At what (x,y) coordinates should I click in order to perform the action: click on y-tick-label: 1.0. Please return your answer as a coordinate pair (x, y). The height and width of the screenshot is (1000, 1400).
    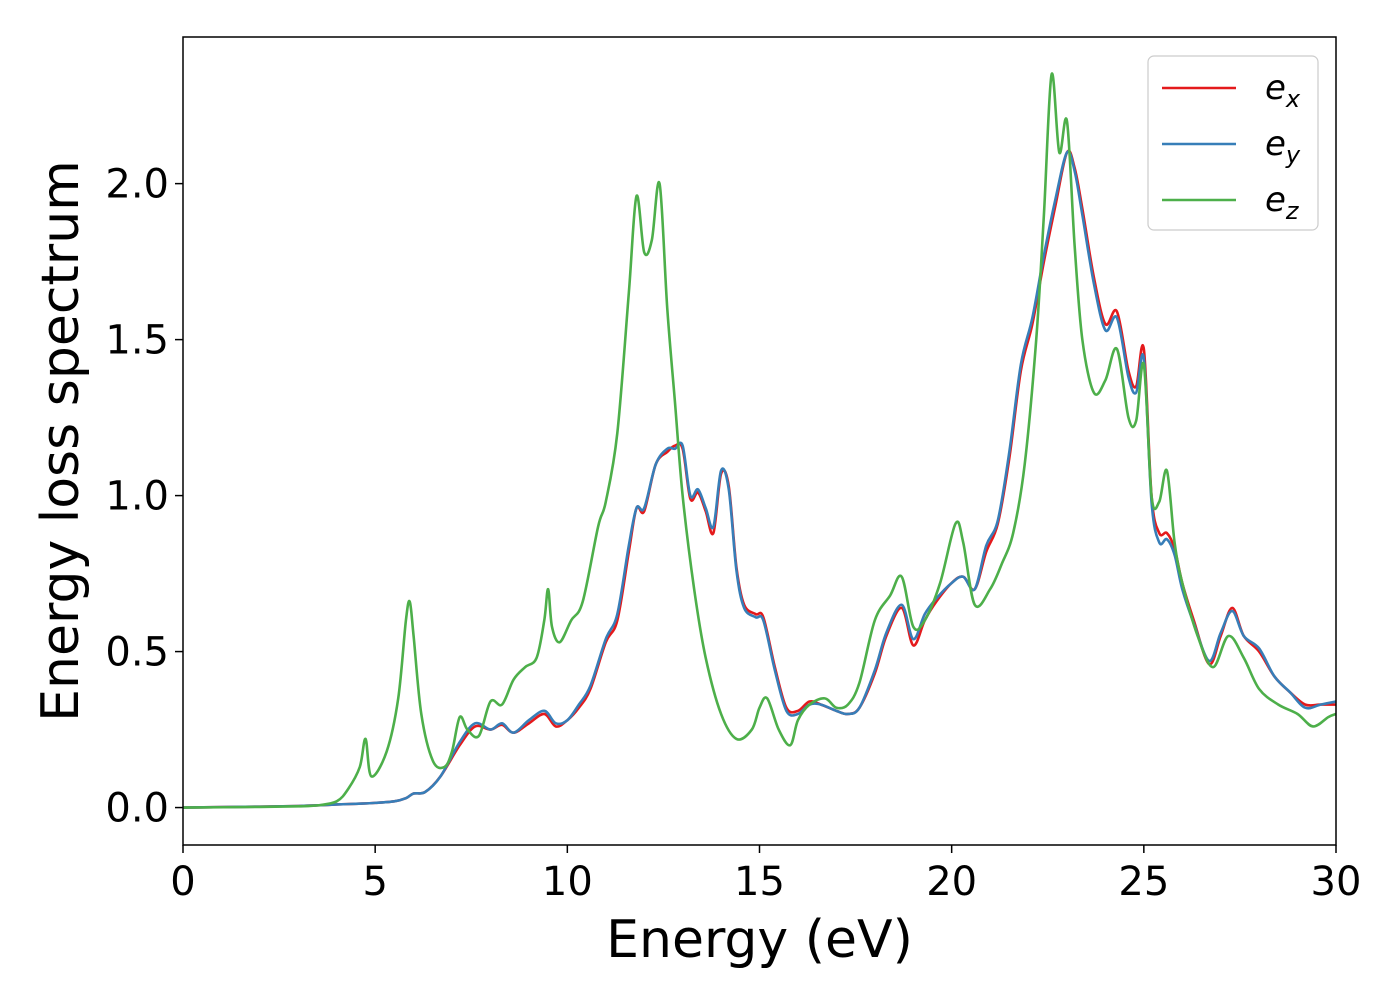
    Looking at the image, I should click on (137, 497).